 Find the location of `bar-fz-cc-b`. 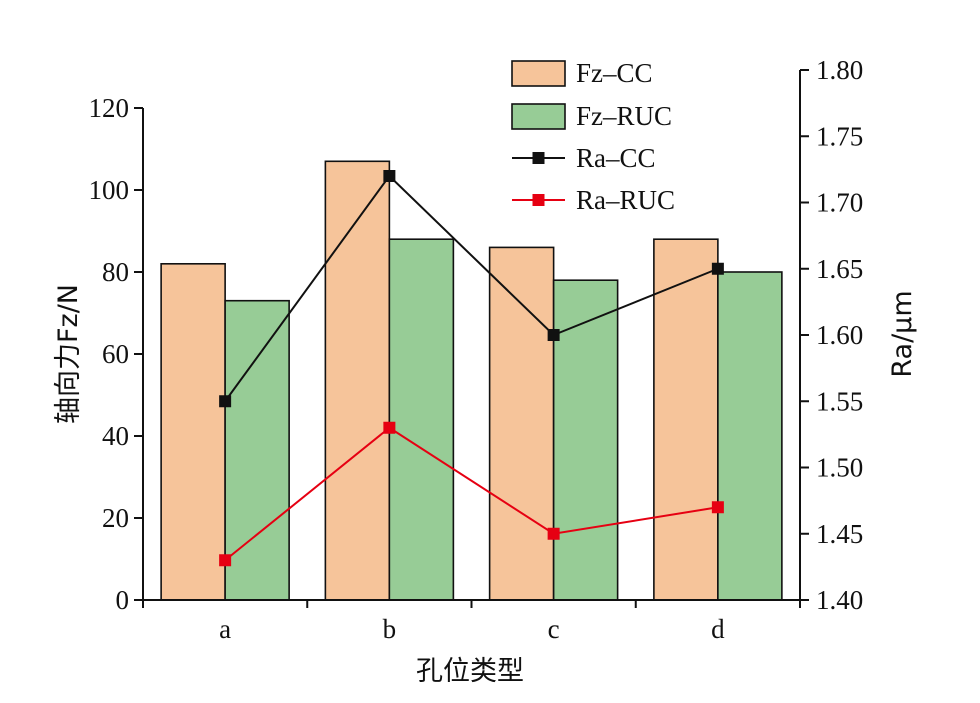

bar-fz-cc-b is located at coordinates (357, 380).